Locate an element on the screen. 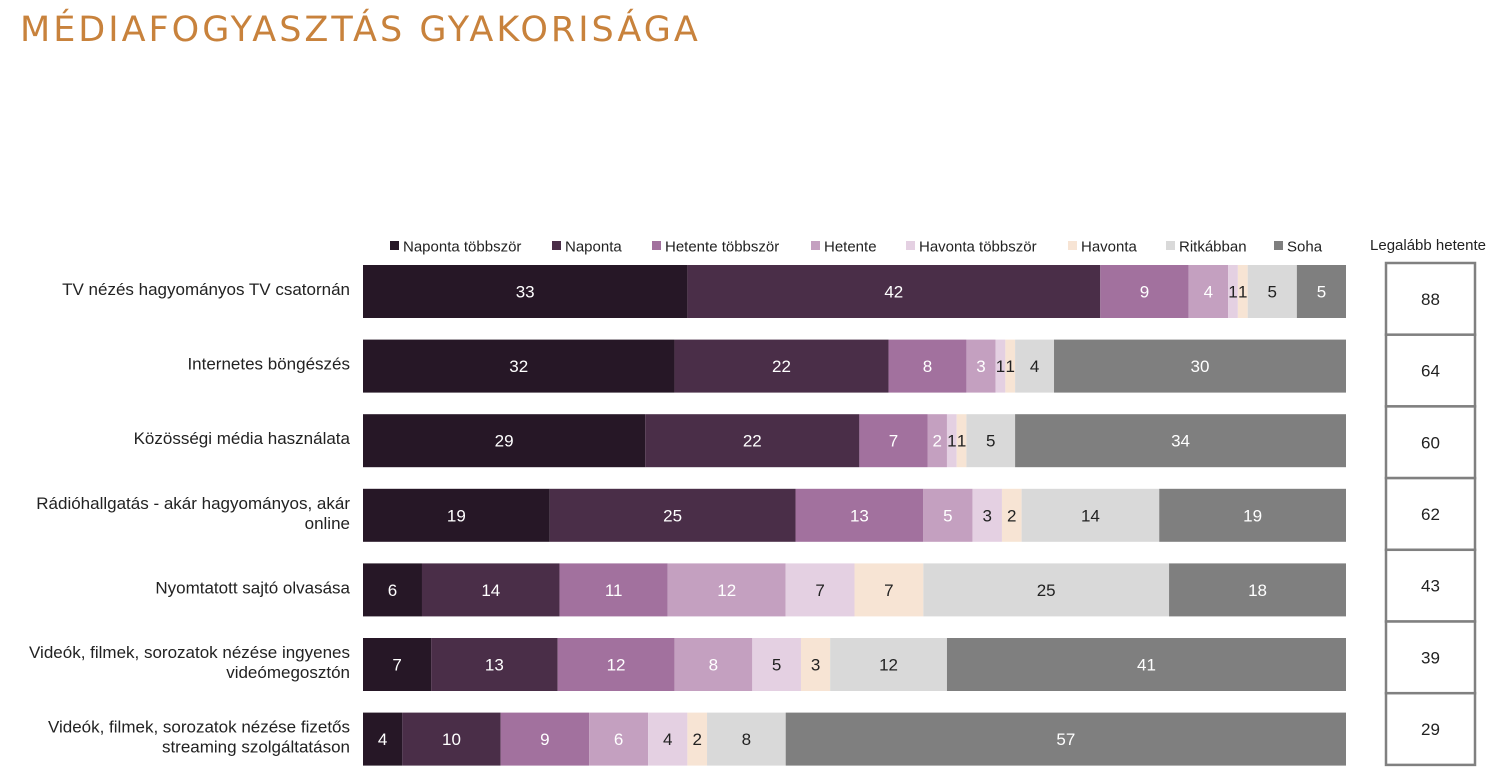  category-label: online is located at coordinates (327, 523).